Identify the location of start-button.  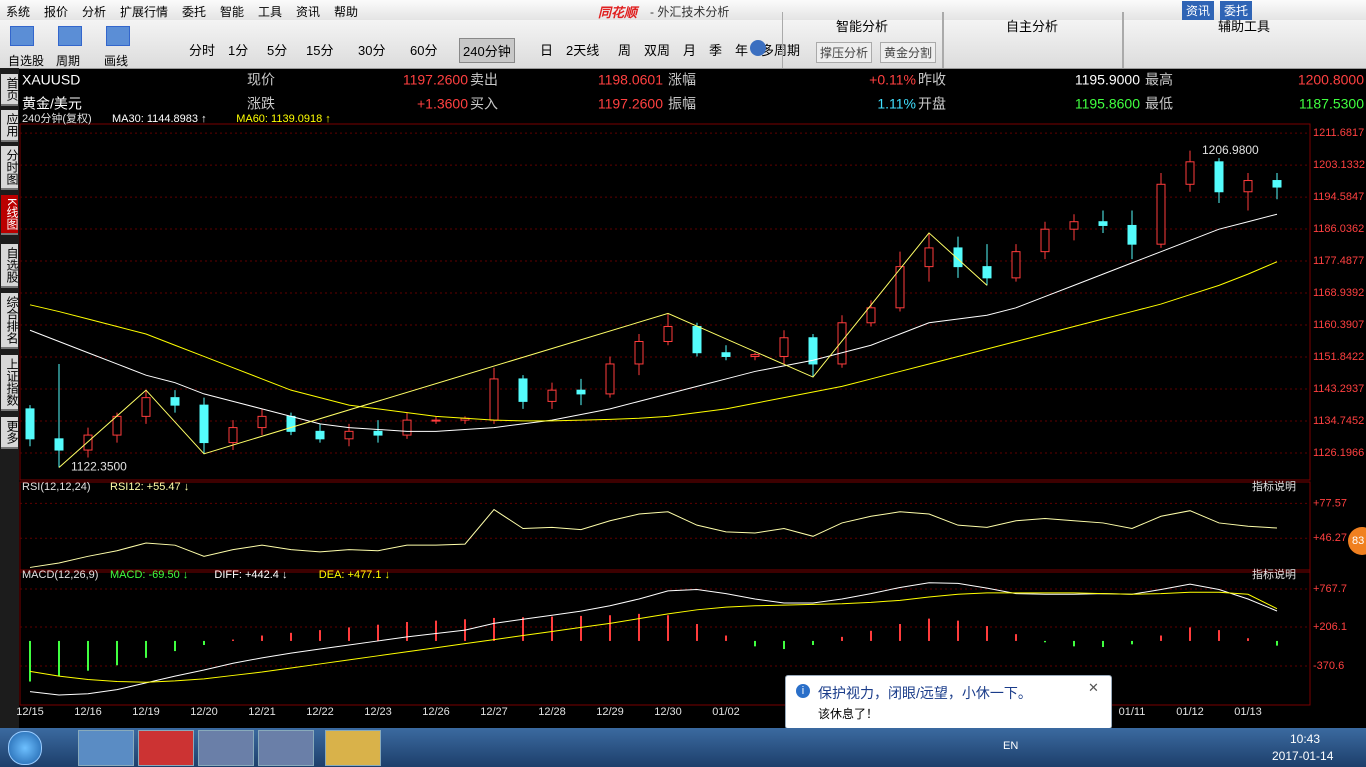
(25, 748).